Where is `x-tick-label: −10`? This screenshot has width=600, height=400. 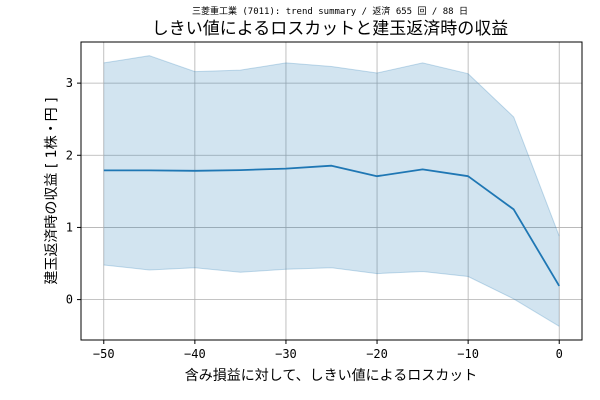
x-tick-label: −10 is located at coordinates (468, 354).